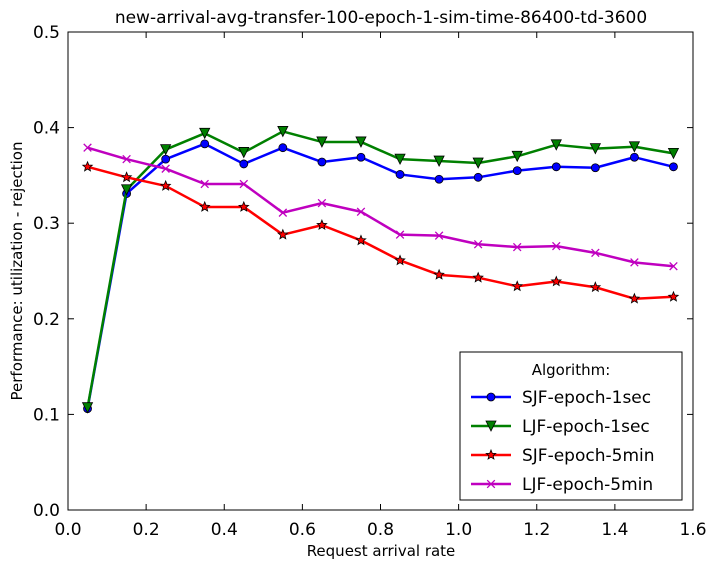 The height and width of the screenshot is (571, 717). What do you see at coordinates (67, 530) in the screenshot?
I see `x-tick-label: 0.0` at bounding box center [67, 530].